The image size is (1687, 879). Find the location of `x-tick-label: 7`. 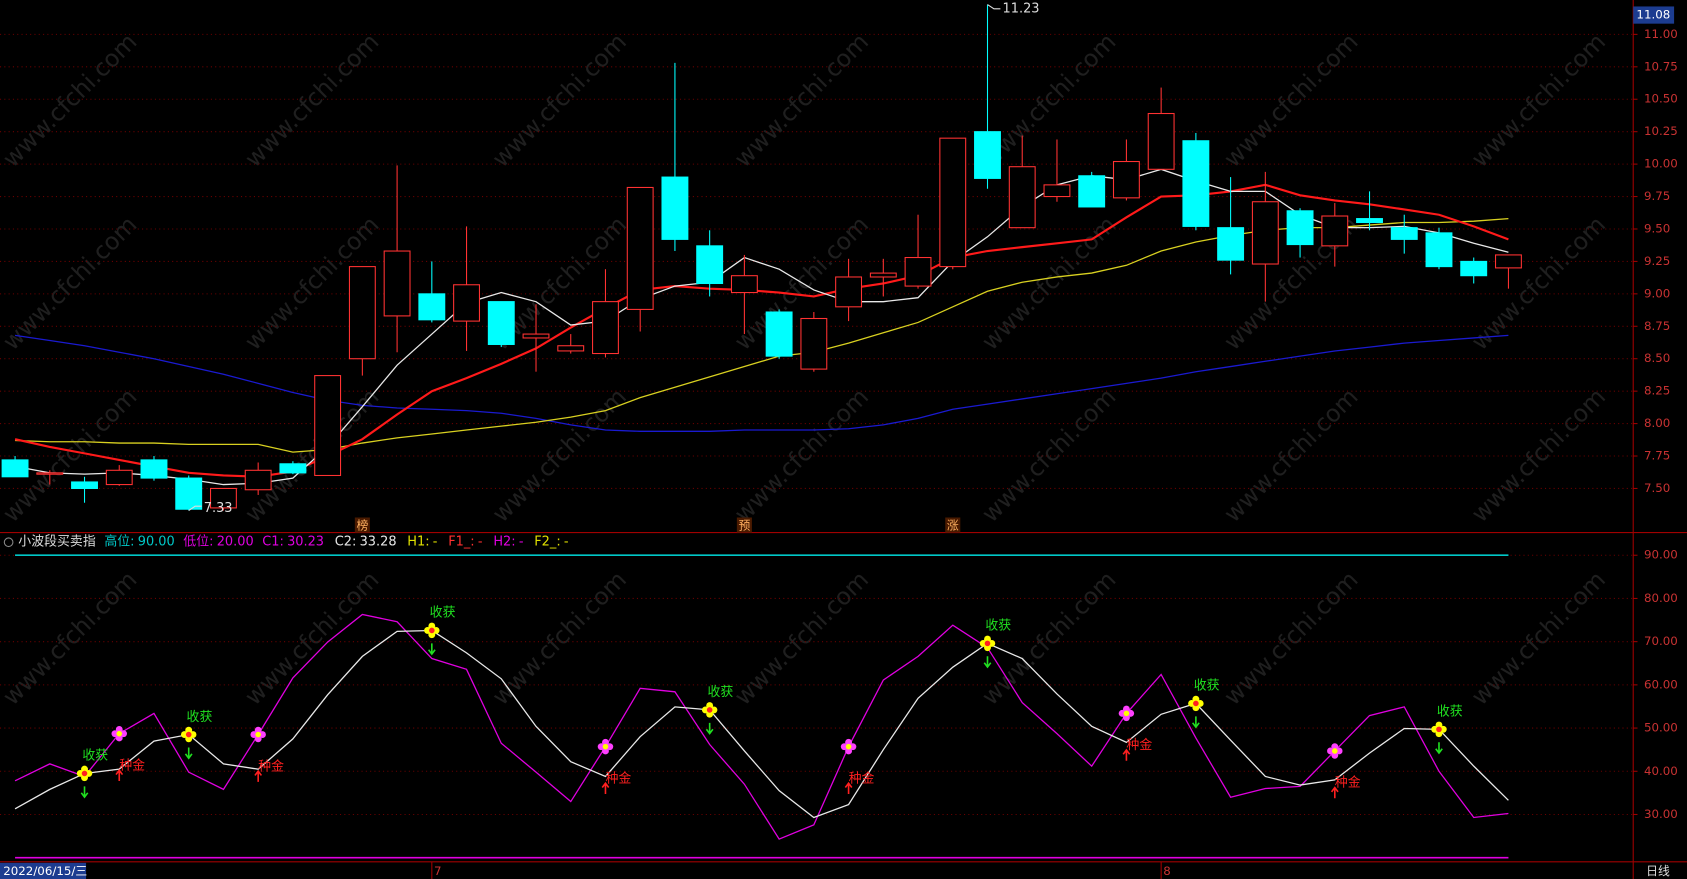

x-tick-label: 7 is located at coordinates (438, 871).